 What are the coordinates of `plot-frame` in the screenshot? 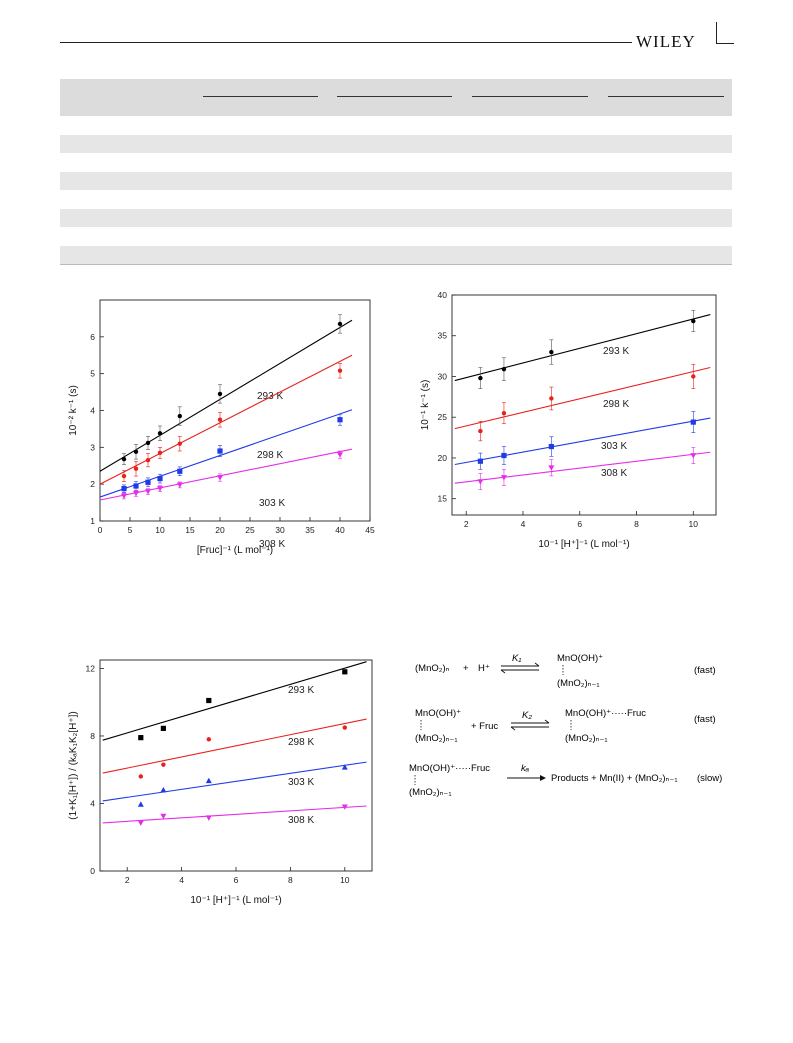 It's located at (584, 405).